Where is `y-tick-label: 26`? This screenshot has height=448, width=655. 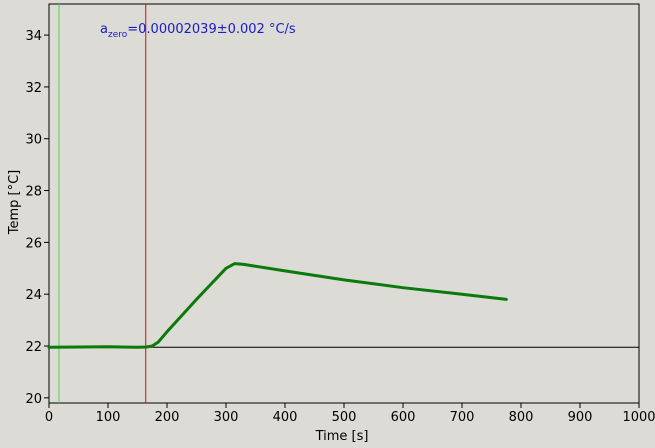
y-tick-label: 26 is located at coordinates (33, 243).